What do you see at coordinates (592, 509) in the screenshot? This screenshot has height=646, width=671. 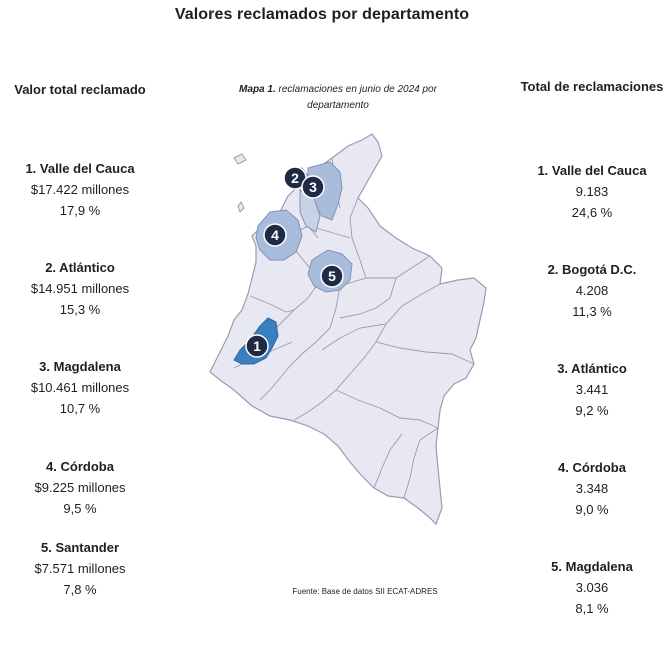 I see `right-item-pct: 9,0 %` at bounding box center [592, 509].